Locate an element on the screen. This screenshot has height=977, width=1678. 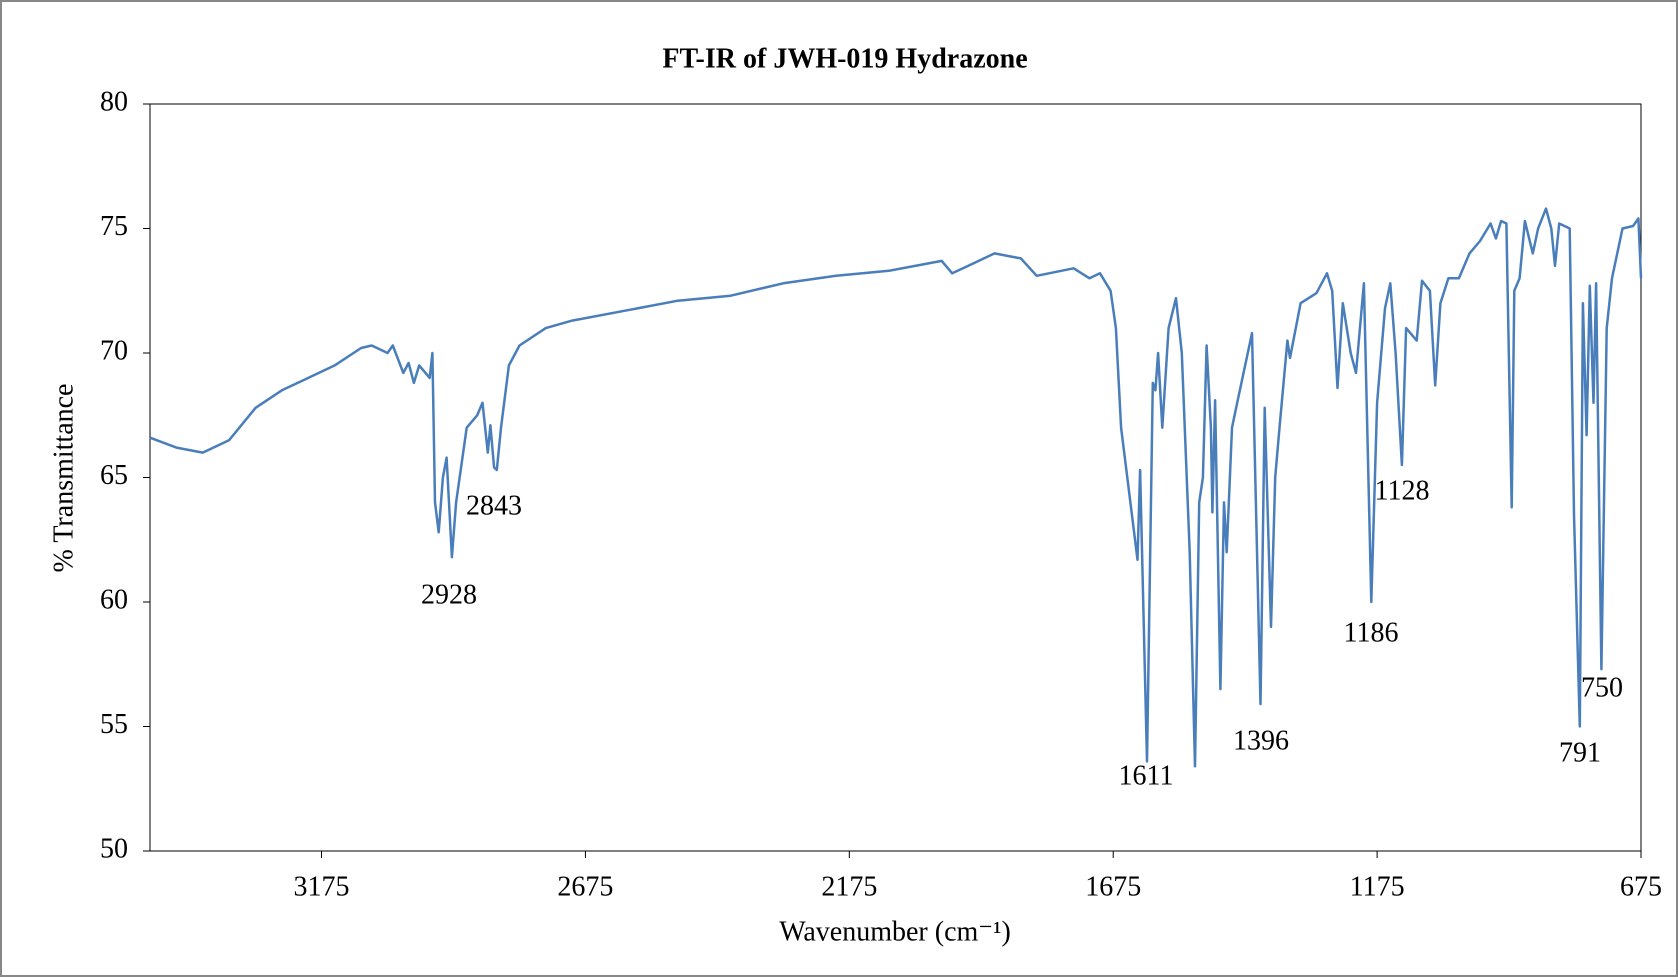
peak-label: 791 is located at coordinates (1580, 752).